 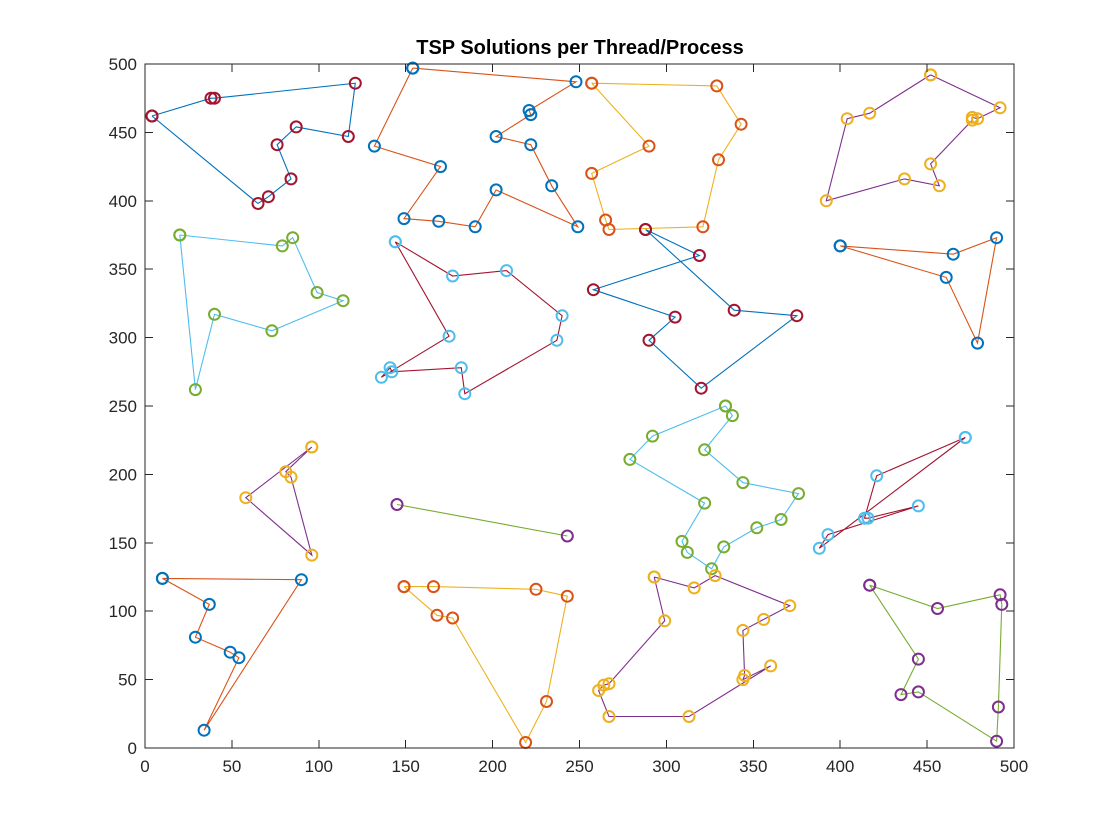 I want to click on y-tick-label: 400, so click(x=123, y=201).